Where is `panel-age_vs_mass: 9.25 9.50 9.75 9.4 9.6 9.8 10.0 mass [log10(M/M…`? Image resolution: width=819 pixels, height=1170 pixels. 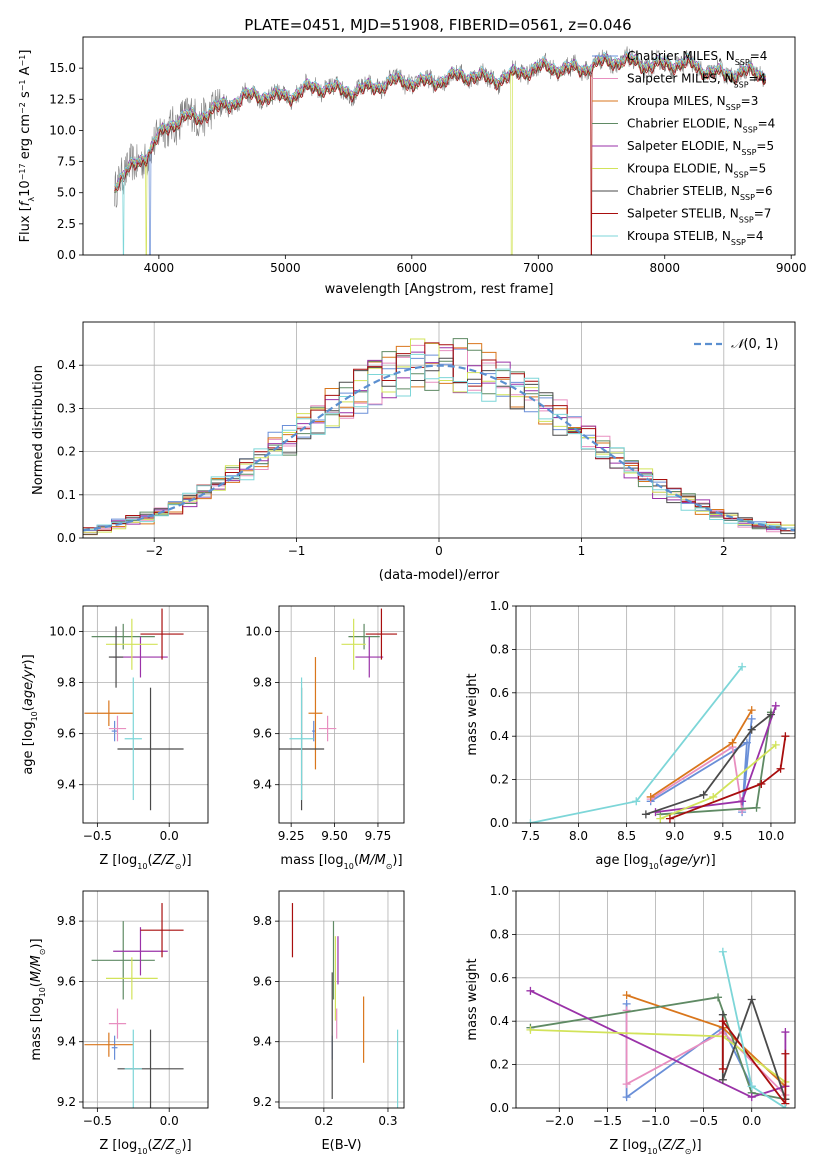
panel-age_vs_mass: 9.25 9.50 9.75 9.4 9.6 9.8 10.0 mass [log10(M/M… is located at coordinates (325, 738).